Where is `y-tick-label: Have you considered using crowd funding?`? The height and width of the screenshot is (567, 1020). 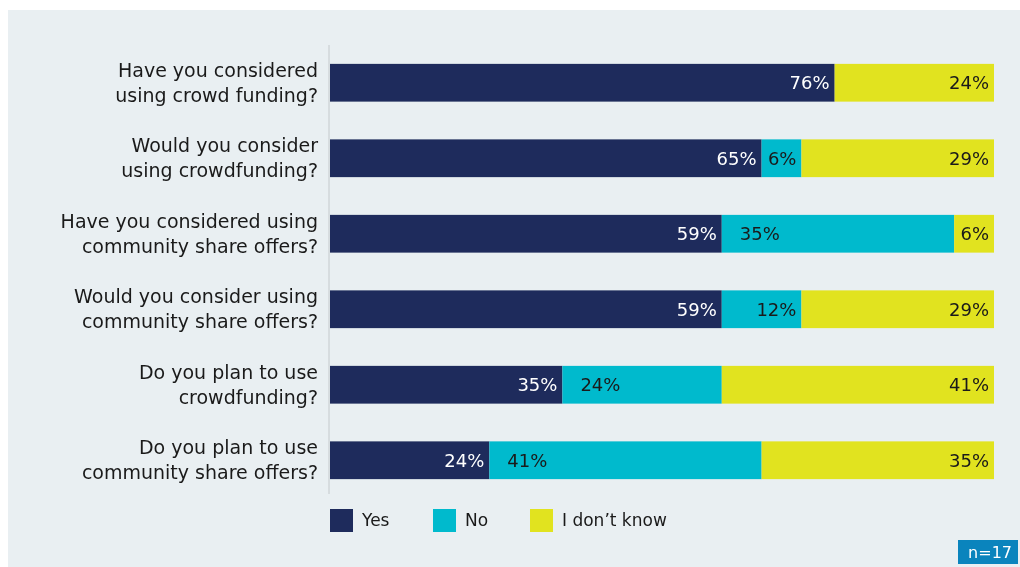 y-tick-label: Have you considered using crowd funding? is located at coordinates (216, 82).